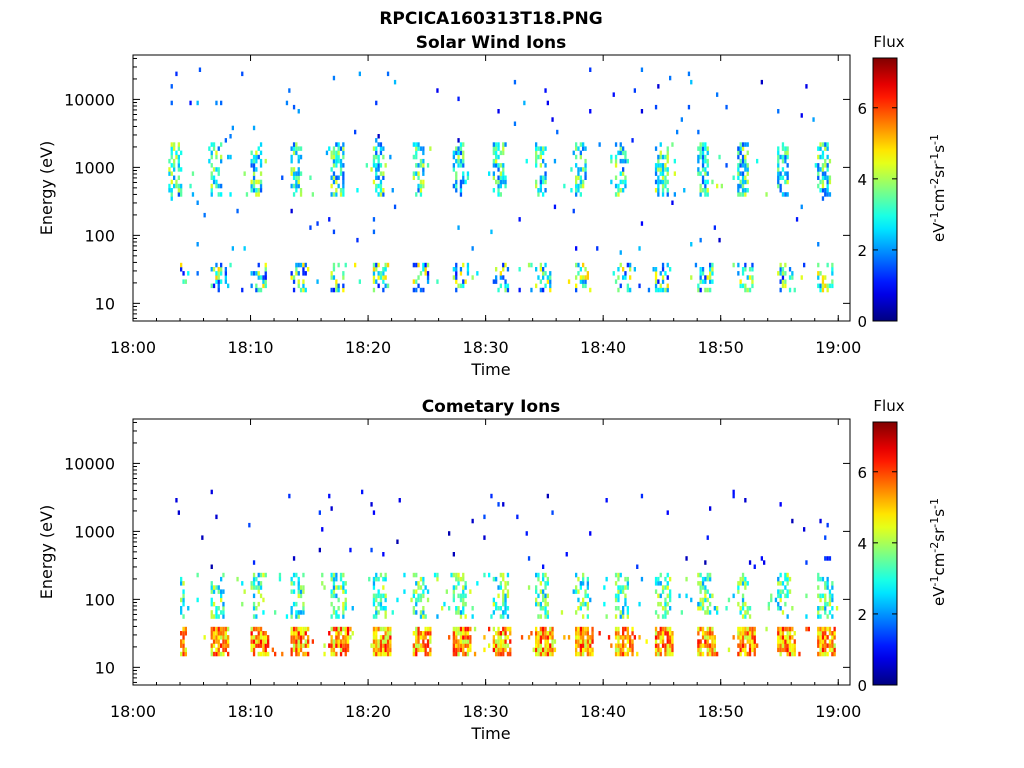 The width and height of the screenshot is (1024, 768). Describe the element at coordinates (862, 322) in the screenshot. I see `colorbar-tick-label: 0` at that location.